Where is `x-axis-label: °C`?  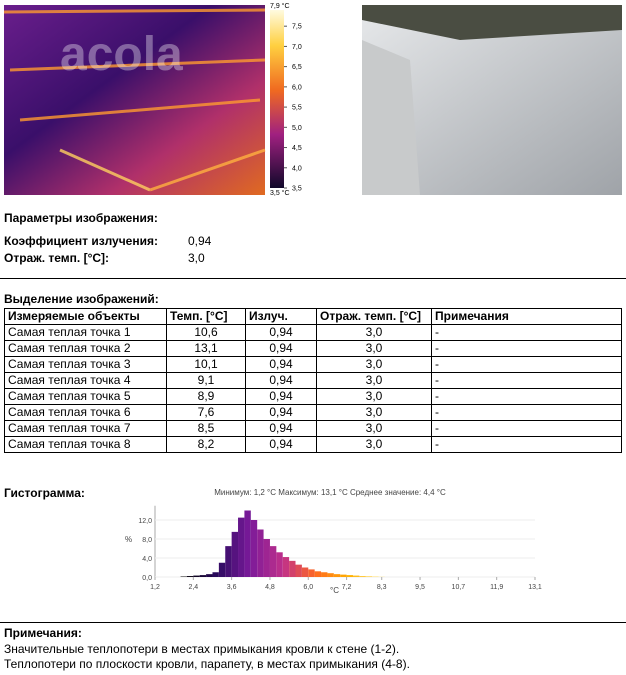
x-axis-label: °C is located at coordinates (334, 590).